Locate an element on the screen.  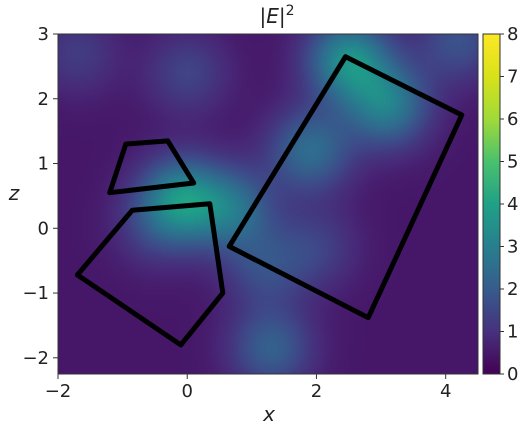
chart-title: |E|2 is located at coordinates (276, 15).